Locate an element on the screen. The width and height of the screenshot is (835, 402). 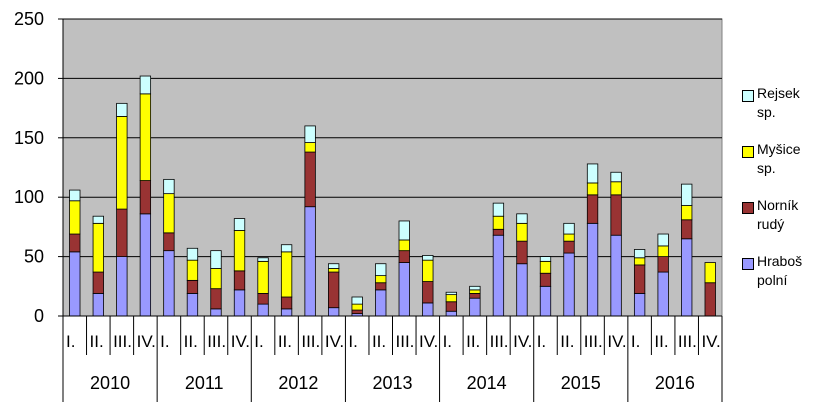
legend-item-rejsek: Rejsek sp. is located at coordinates (787, 112).